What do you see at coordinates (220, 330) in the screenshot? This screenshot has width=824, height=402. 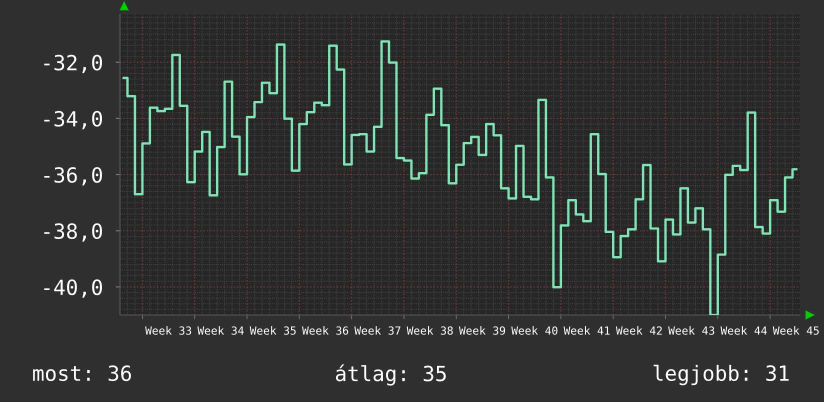 I see `x-tick-label: Week 34` at bounding box center [220, 330].